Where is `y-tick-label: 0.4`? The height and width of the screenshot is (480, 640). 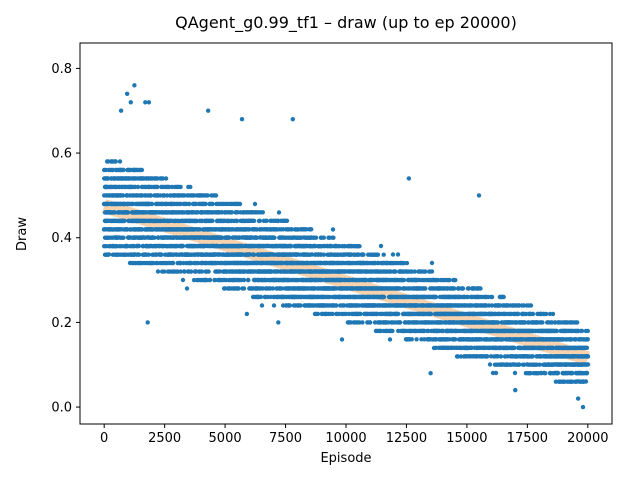
y-tick-label: 0.4 is located at coordinates (61, 238).